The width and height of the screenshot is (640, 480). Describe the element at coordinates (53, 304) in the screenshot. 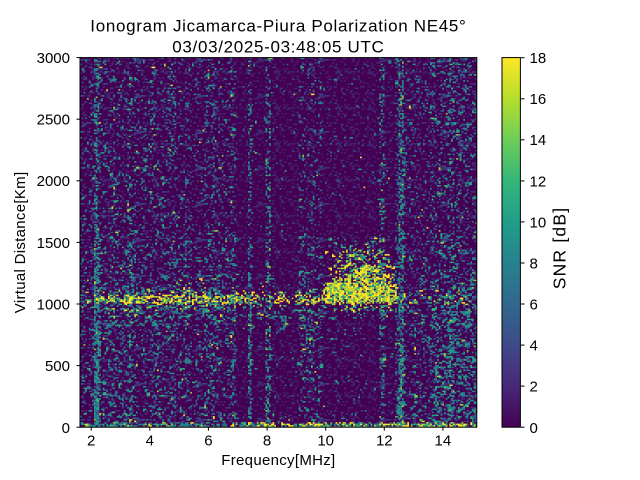

I see `svg-text: 1000` at that location.